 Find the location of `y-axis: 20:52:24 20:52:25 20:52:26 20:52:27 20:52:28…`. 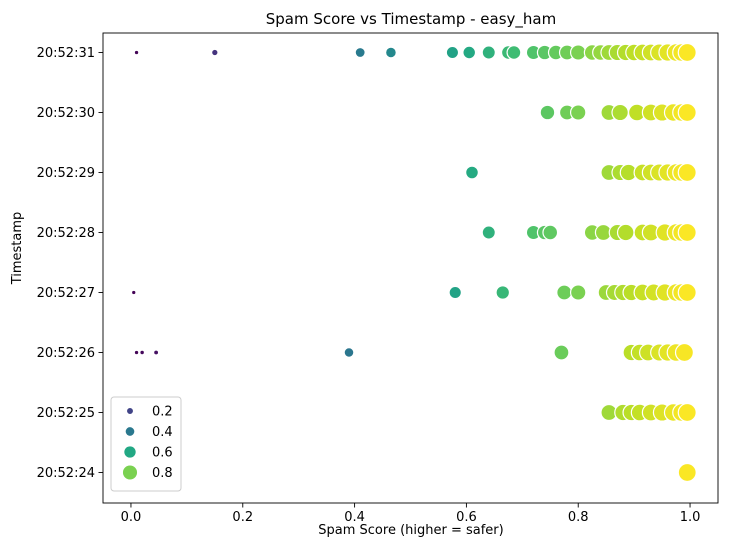

y-axis: 20:52:24 20:52:25 20:52:26 20:52:27 20:52:28… is located at coordinates (70, 263).